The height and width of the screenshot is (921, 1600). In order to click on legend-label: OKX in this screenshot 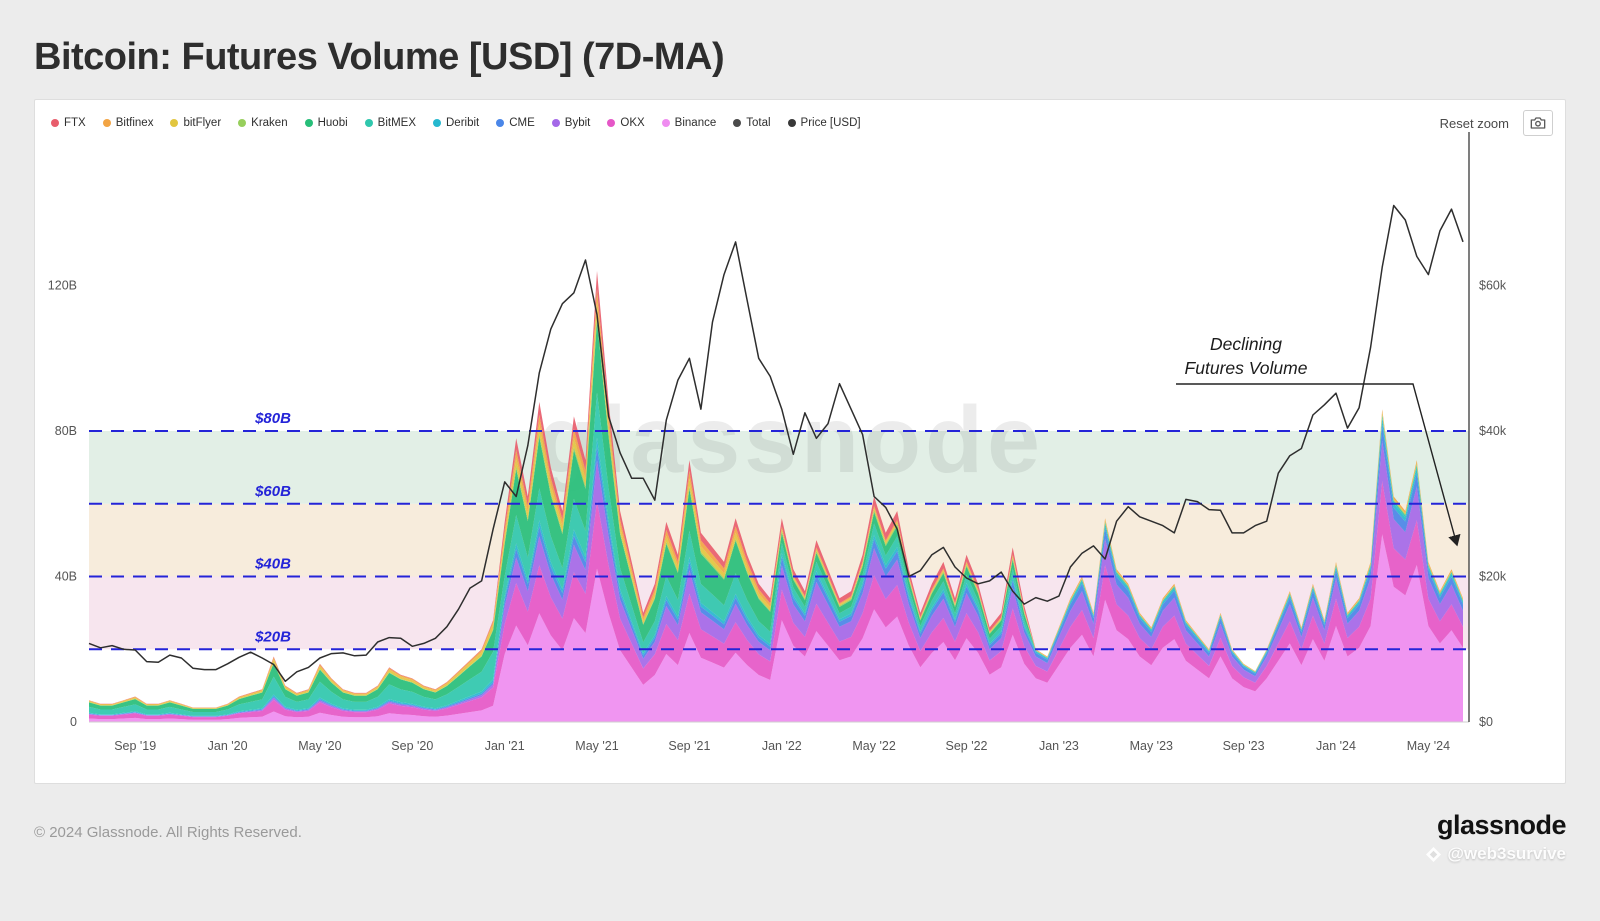, I will do `click(632, 123)`.